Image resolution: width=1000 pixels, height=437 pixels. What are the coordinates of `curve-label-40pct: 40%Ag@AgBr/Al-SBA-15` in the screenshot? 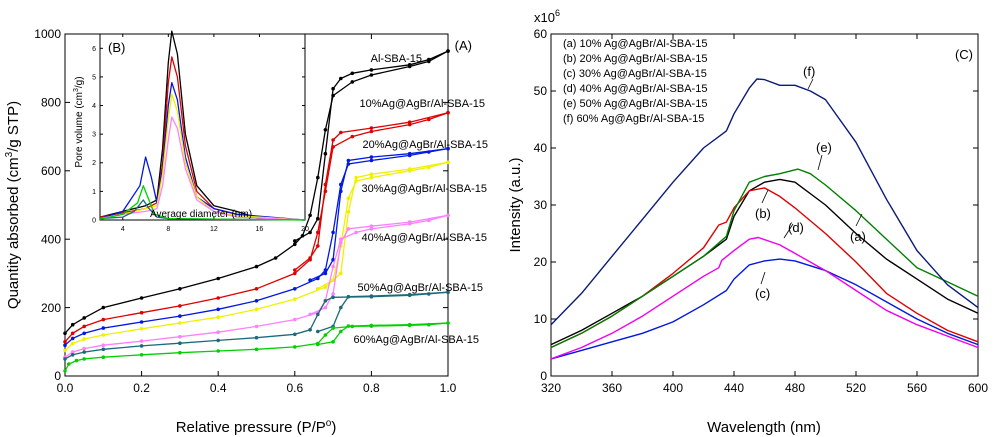 It's located at (424, 238).